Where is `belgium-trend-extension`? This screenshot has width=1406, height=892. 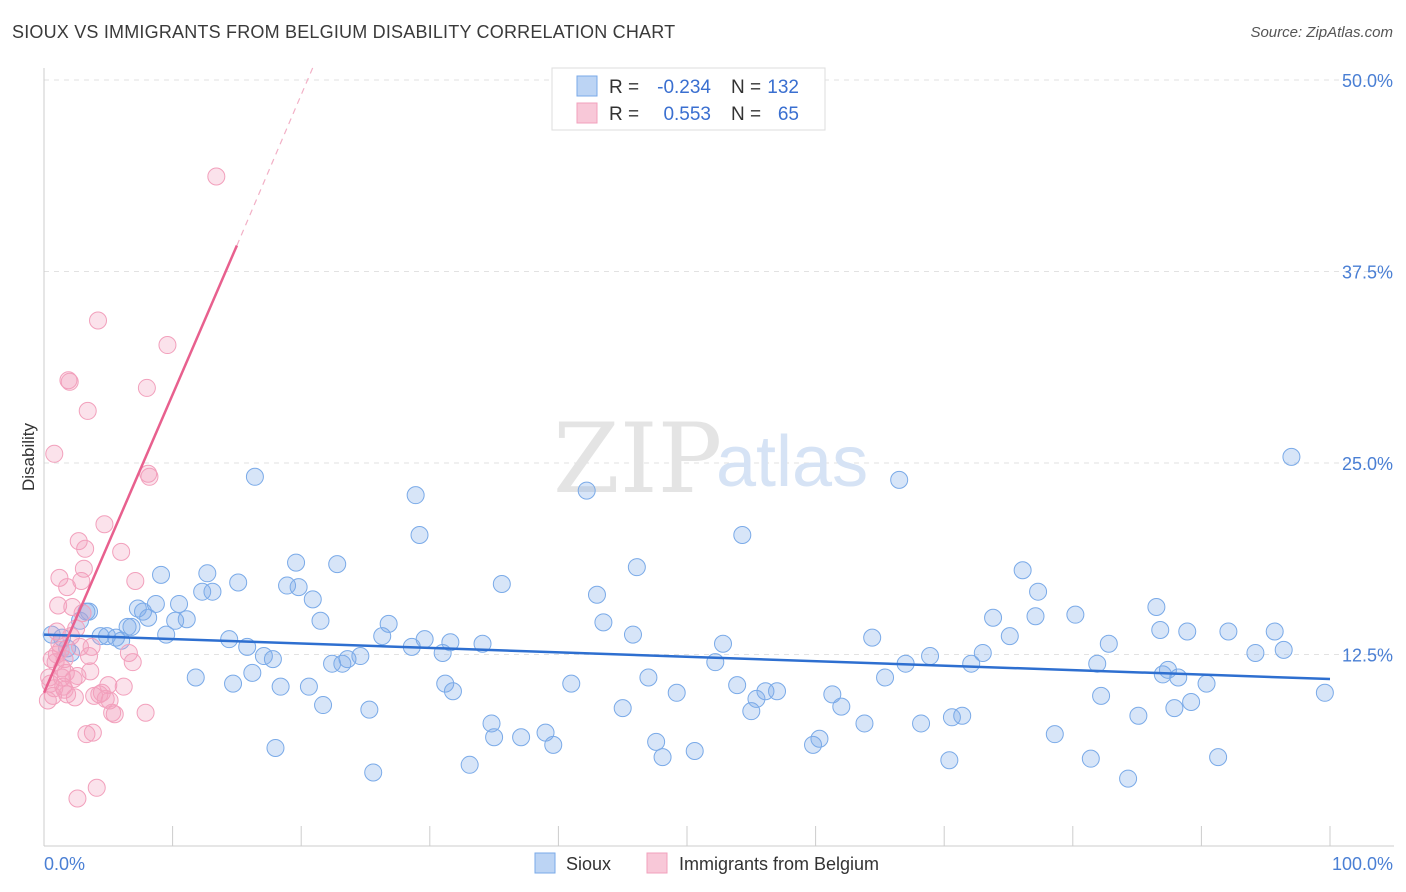
belgium-trend-extension is located at coordinates (275, 155).